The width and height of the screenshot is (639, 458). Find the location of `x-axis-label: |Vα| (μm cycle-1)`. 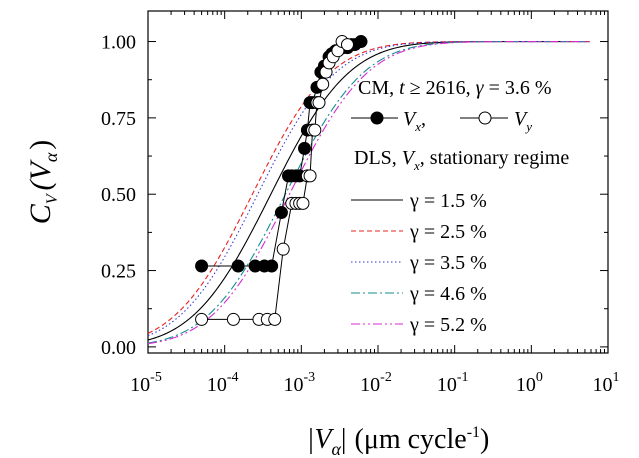

x-axis-label: |Vα| (μm cycle-1) is located at coordinates (398, 441).